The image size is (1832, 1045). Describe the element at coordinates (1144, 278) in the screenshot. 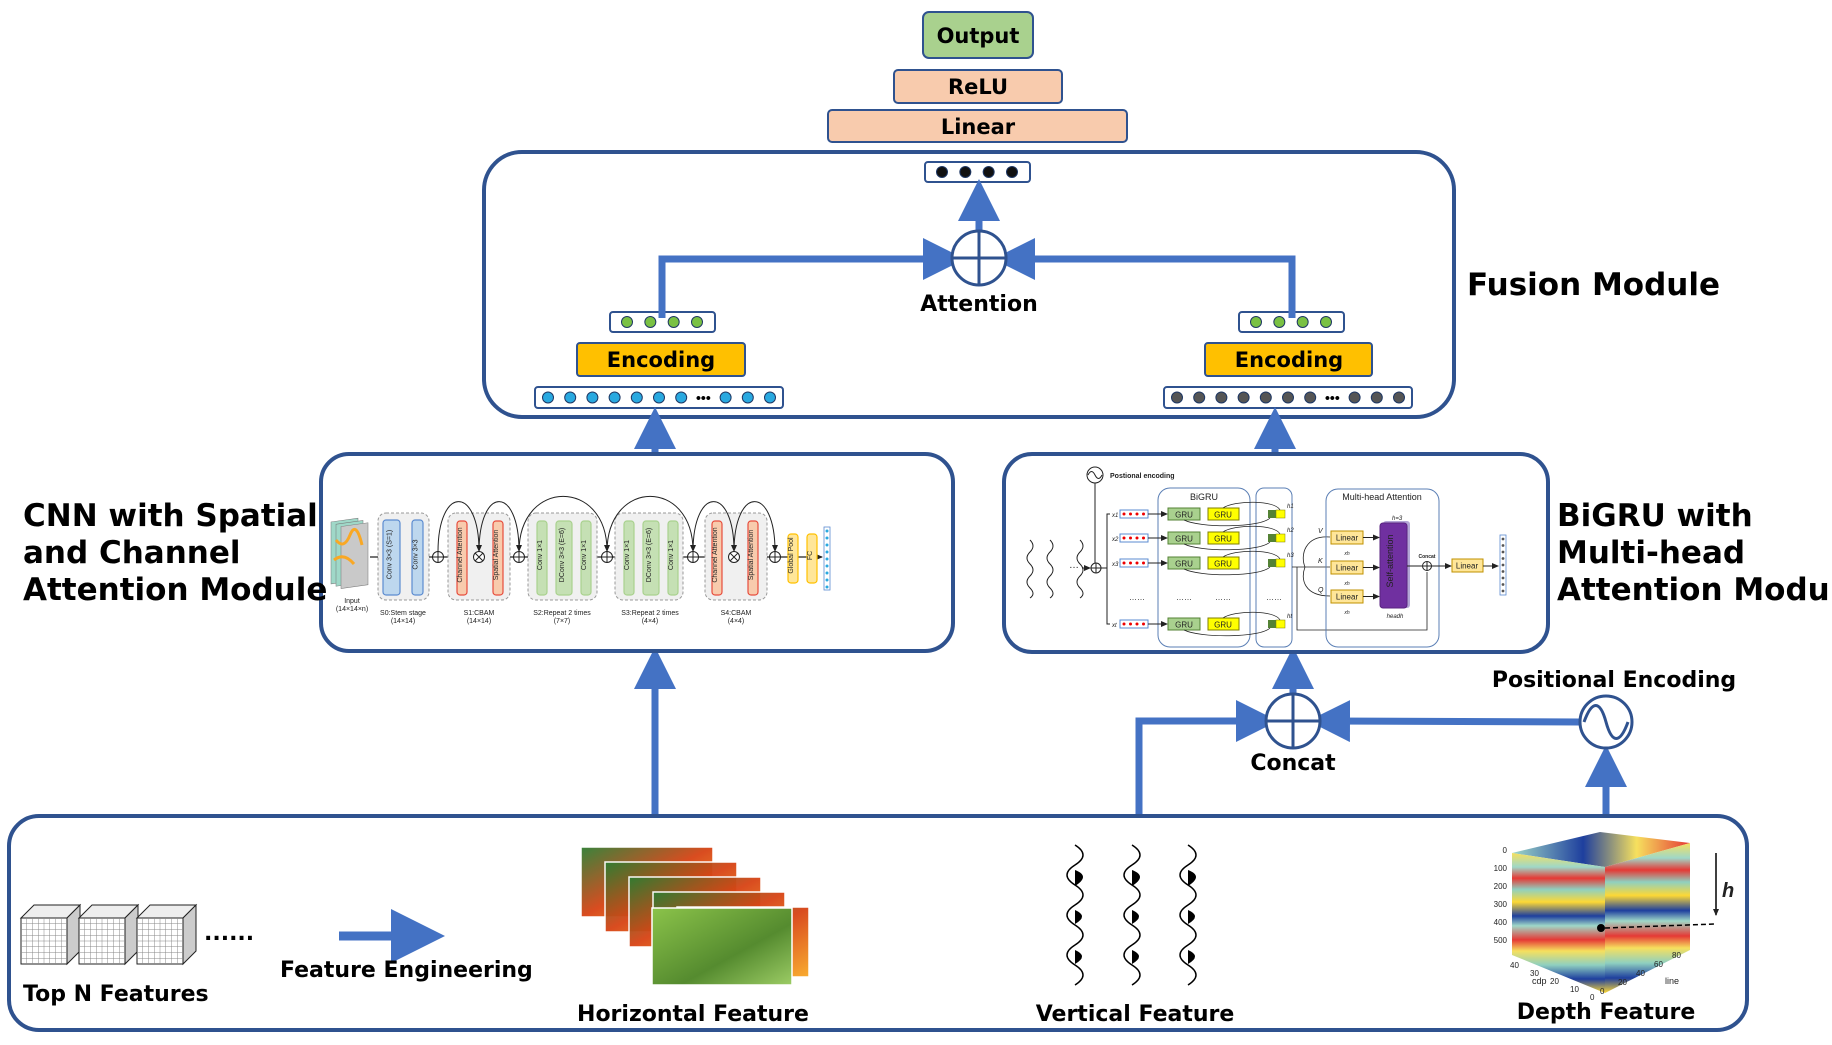

I see `right-fusion-arrow` at that location.